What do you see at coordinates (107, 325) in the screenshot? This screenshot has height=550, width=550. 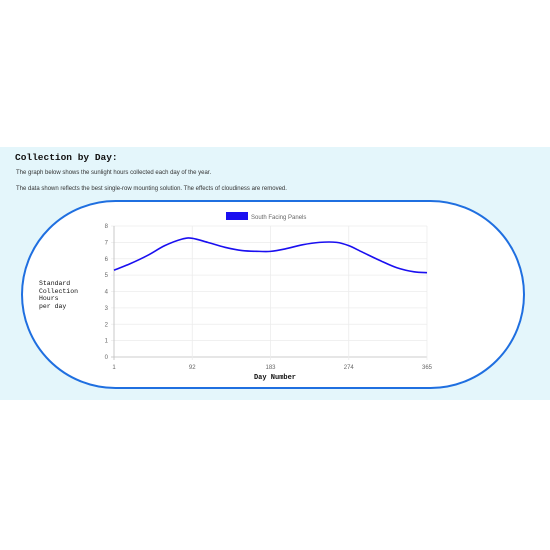 I see `y-tick-label: 2` at bounding box center [107, 325].